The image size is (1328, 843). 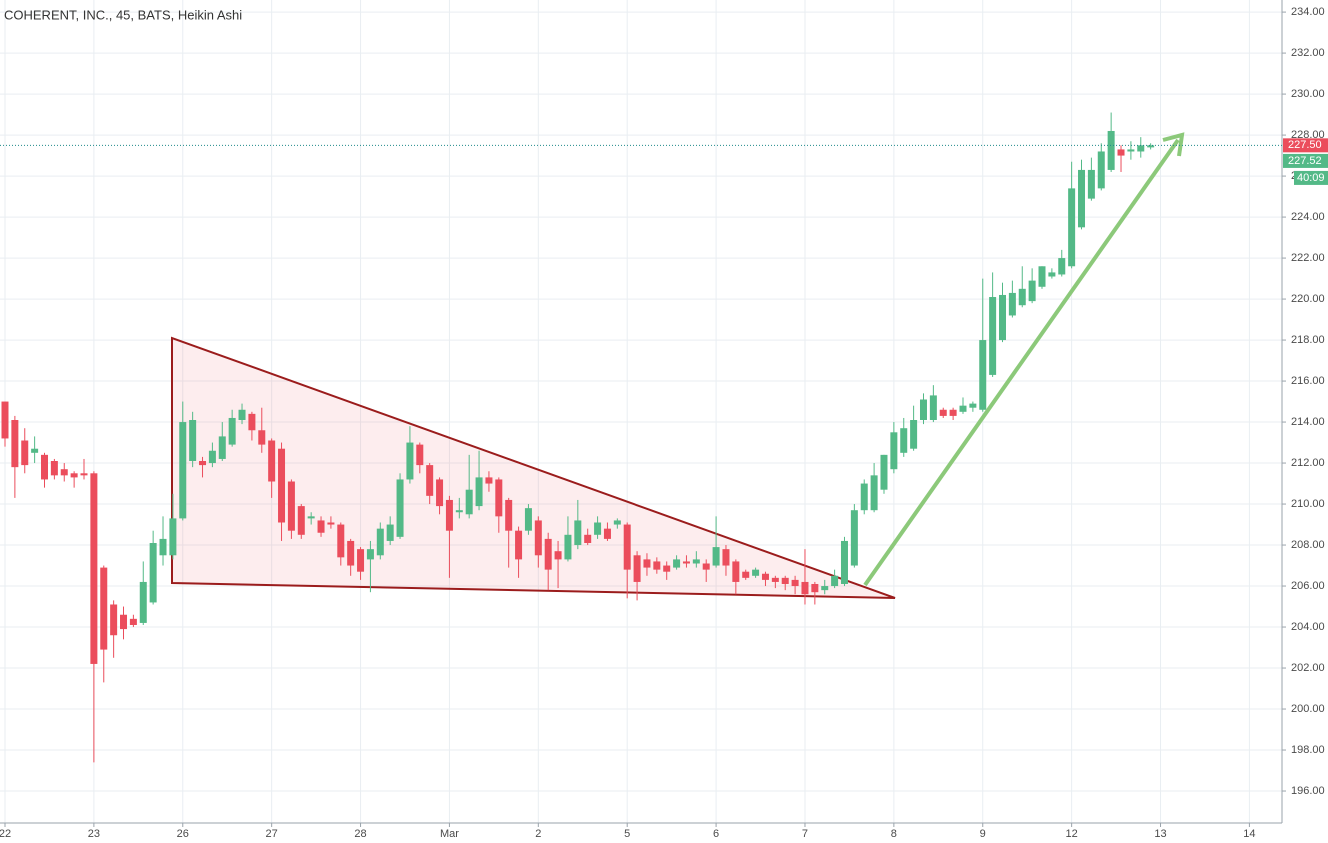 I want to click on y-tick-label: 222.00, so click(x=1308, y=258).